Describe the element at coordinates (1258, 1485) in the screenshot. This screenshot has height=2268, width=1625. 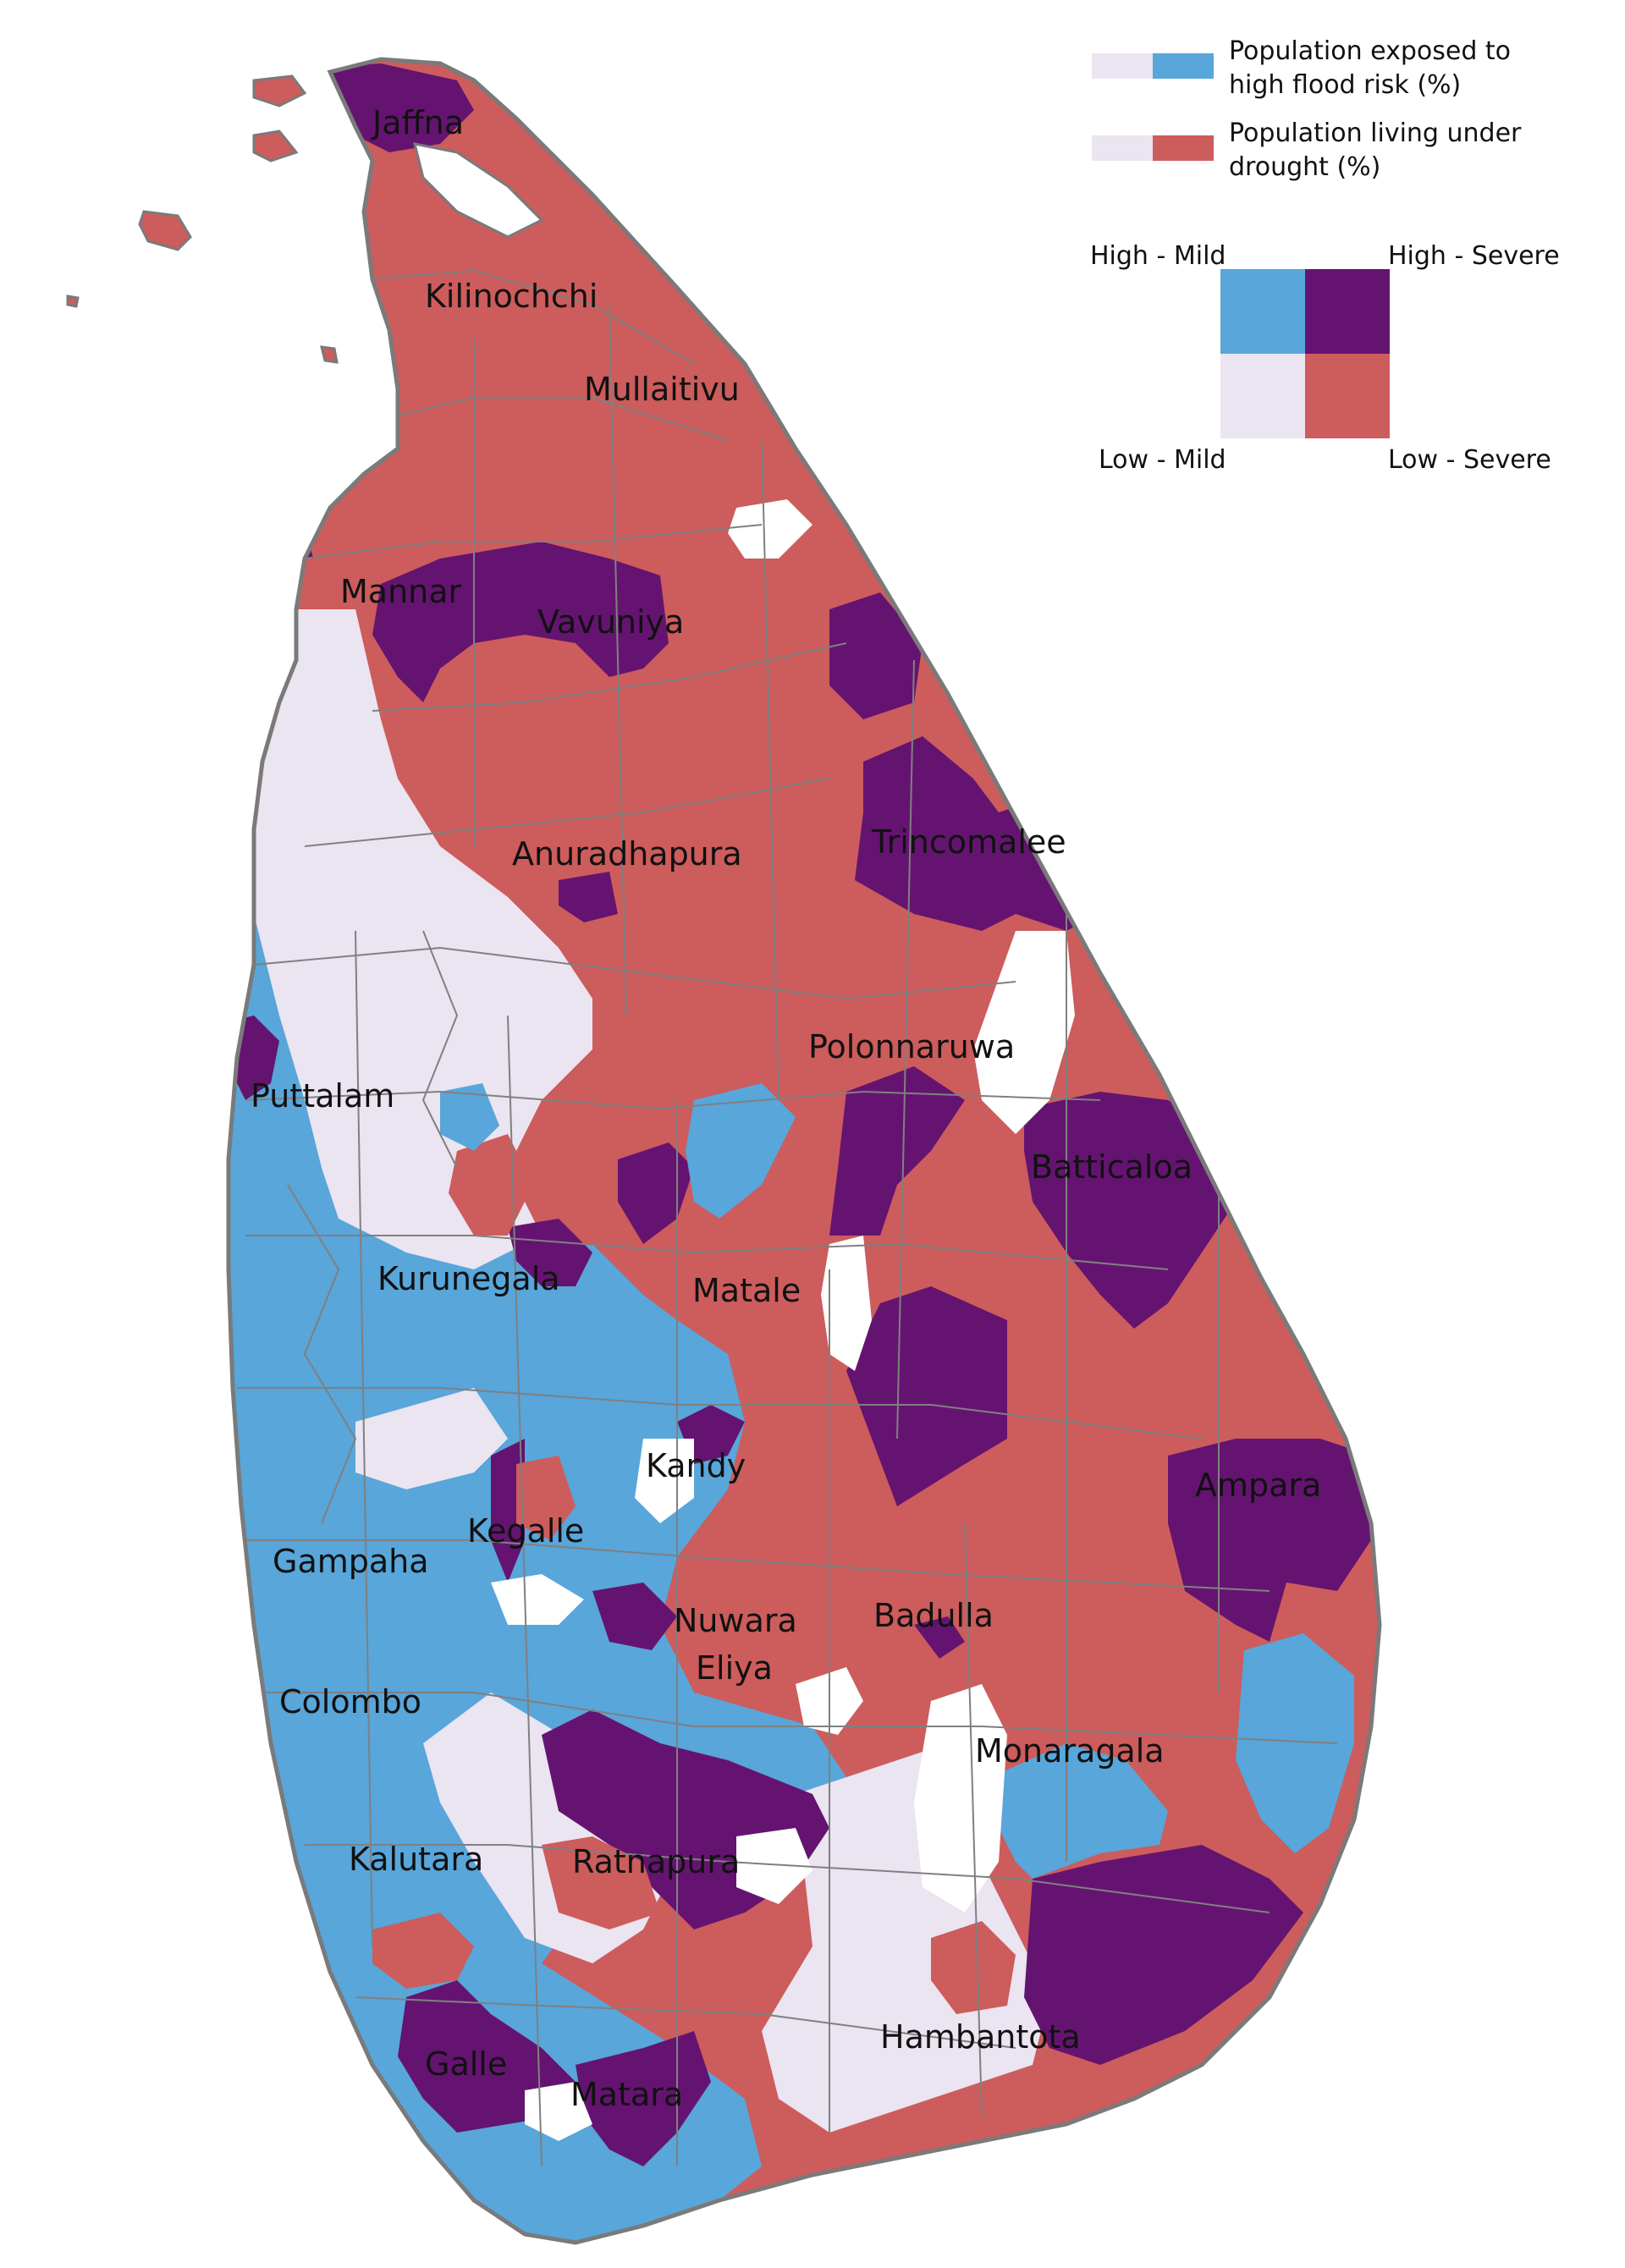
I see `label-ampara: Ampara` at that location.